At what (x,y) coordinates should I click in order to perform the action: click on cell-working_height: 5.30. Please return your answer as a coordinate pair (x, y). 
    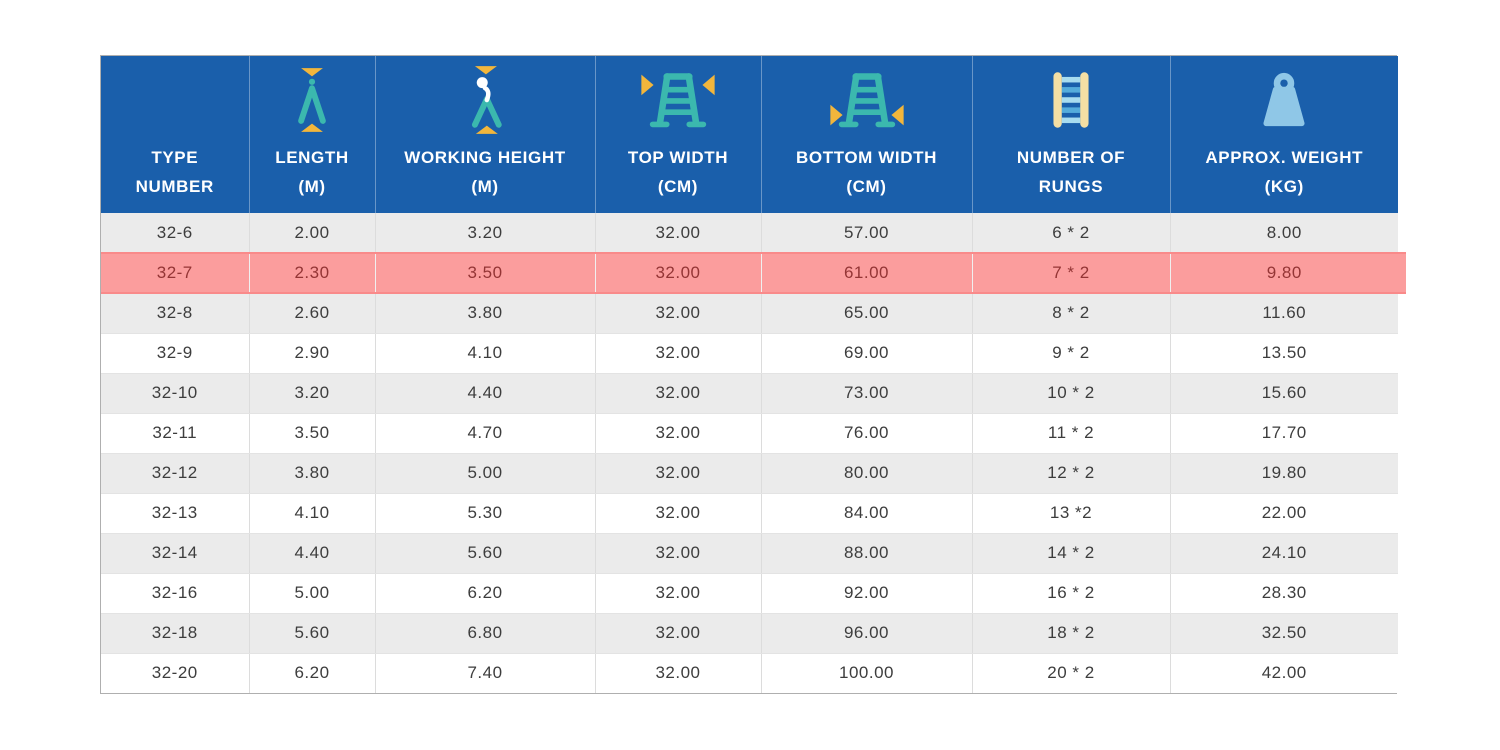
    Looking at the image, I should click on (485, 513).